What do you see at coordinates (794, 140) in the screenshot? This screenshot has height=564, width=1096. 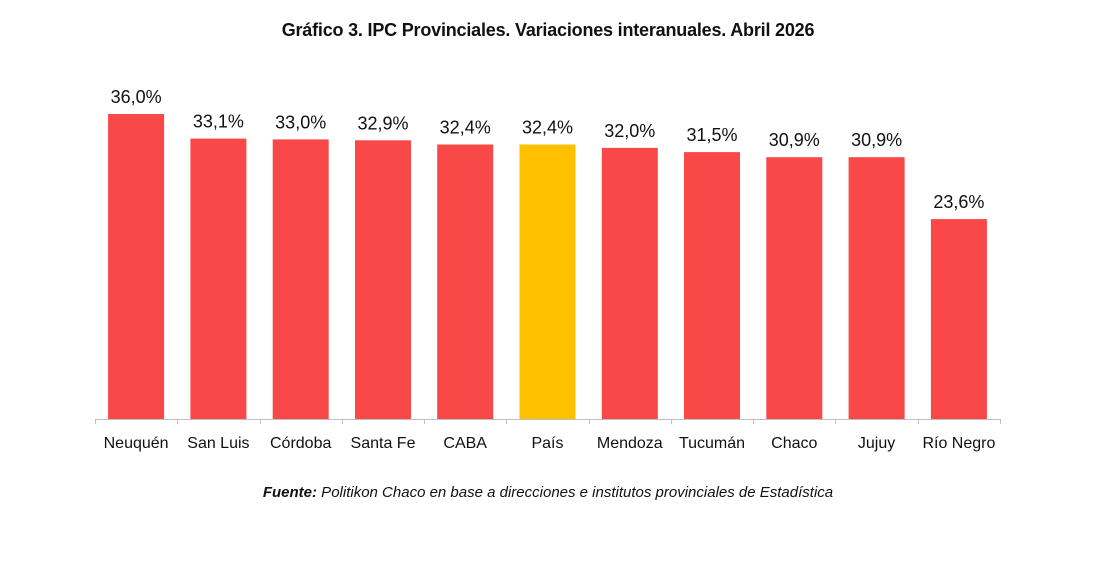 I see `data-label-8: 30,9%` at bounding box center [794, 140].